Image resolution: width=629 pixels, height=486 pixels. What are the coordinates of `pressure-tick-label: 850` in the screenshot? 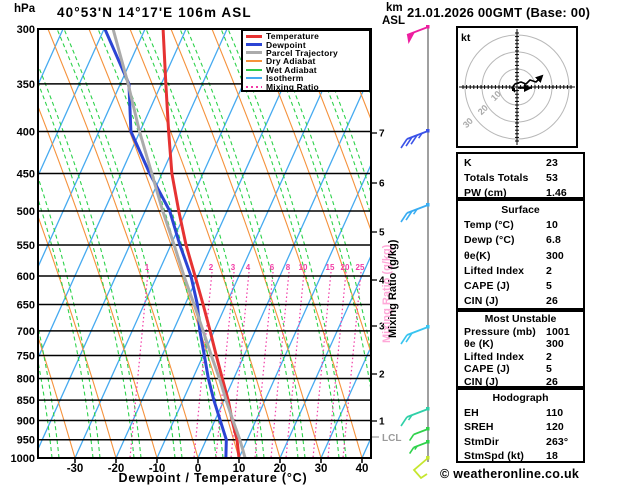 It's located at (26, 401).